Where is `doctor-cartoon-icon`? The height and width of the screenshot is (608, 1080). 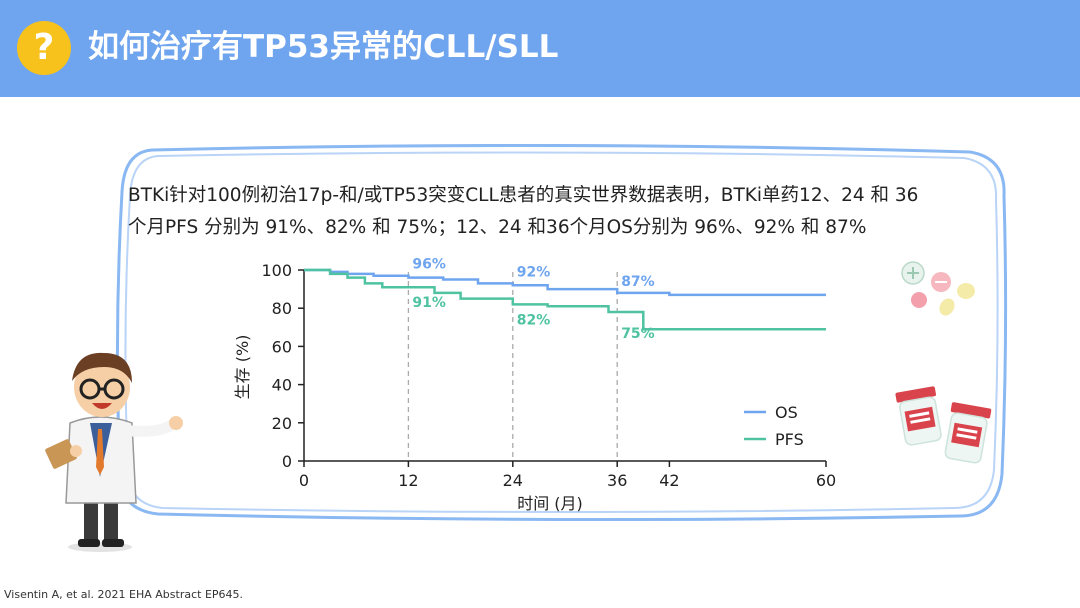
doctor-cartoon-icon is located at coordinates (114, 452).